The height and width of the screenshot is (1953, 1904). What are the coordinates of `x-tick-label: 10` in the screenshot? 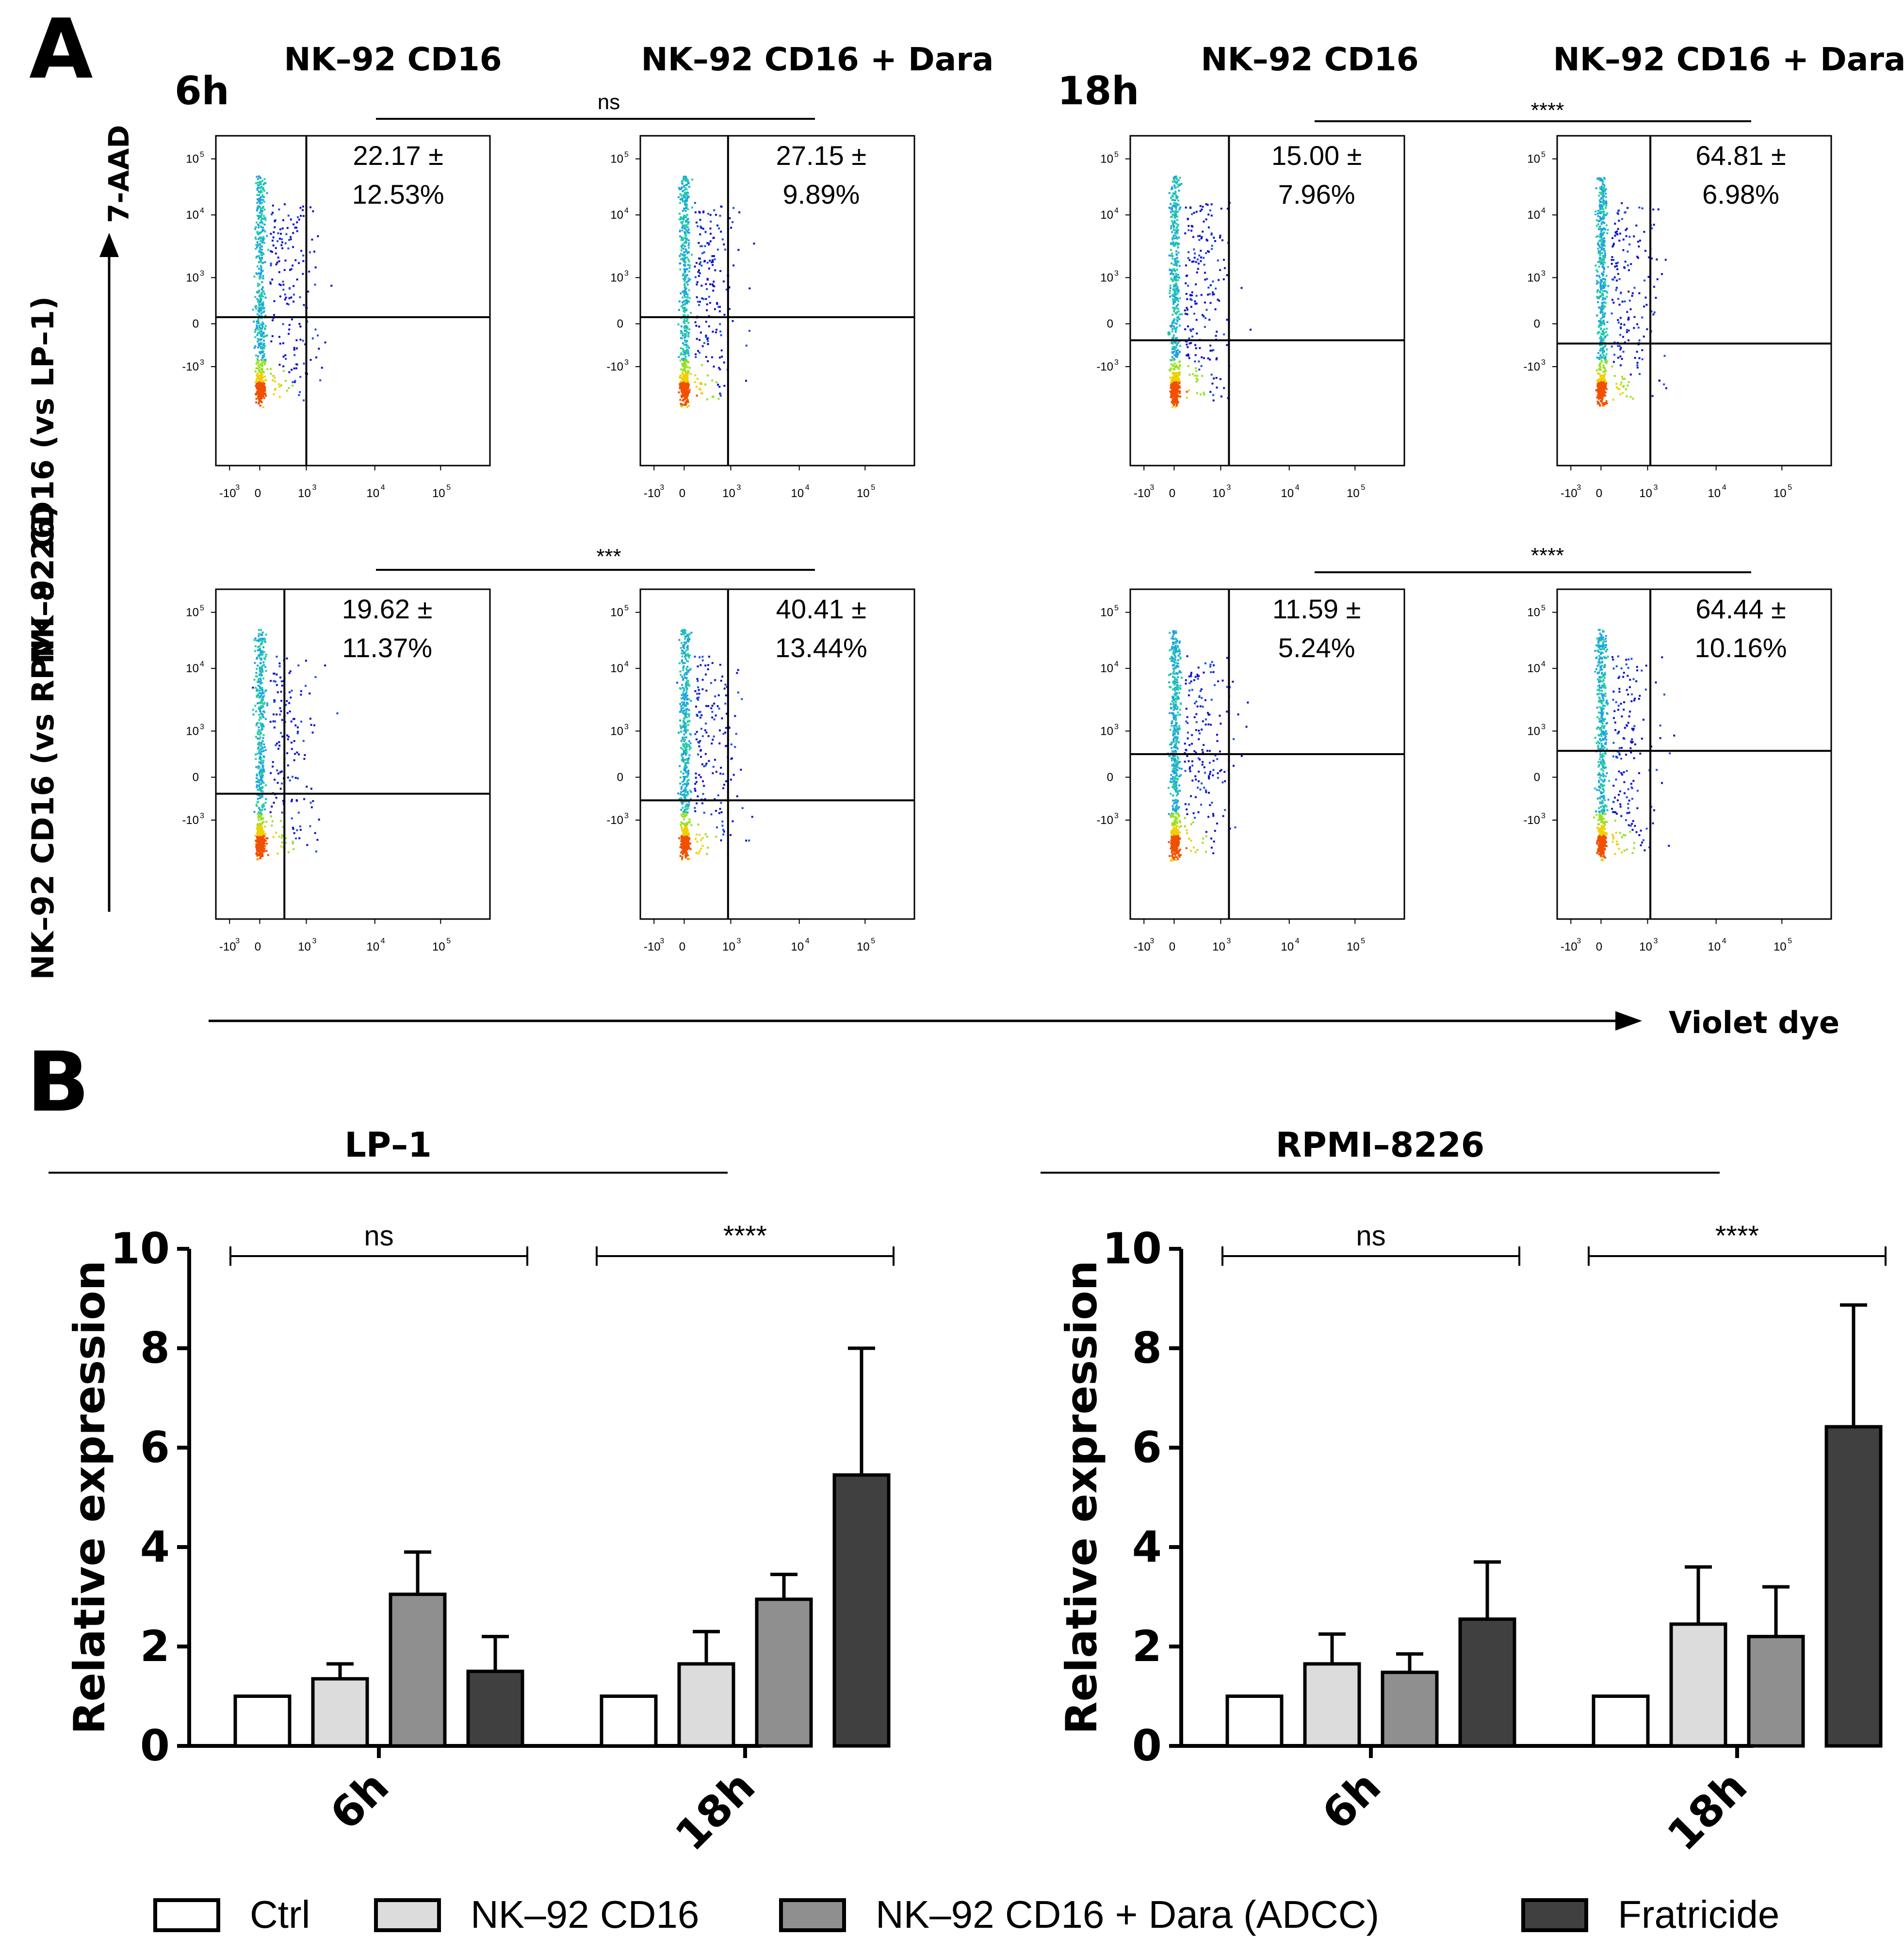 It's located at (372, 493).